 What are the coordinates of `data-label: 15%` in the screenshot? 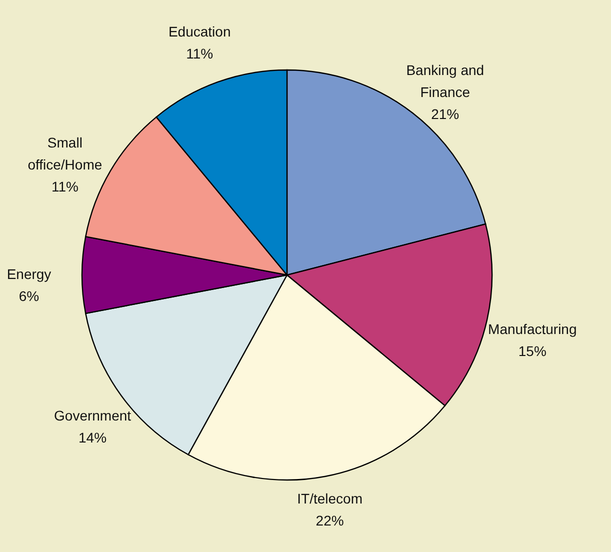 It's located at (532, 350).